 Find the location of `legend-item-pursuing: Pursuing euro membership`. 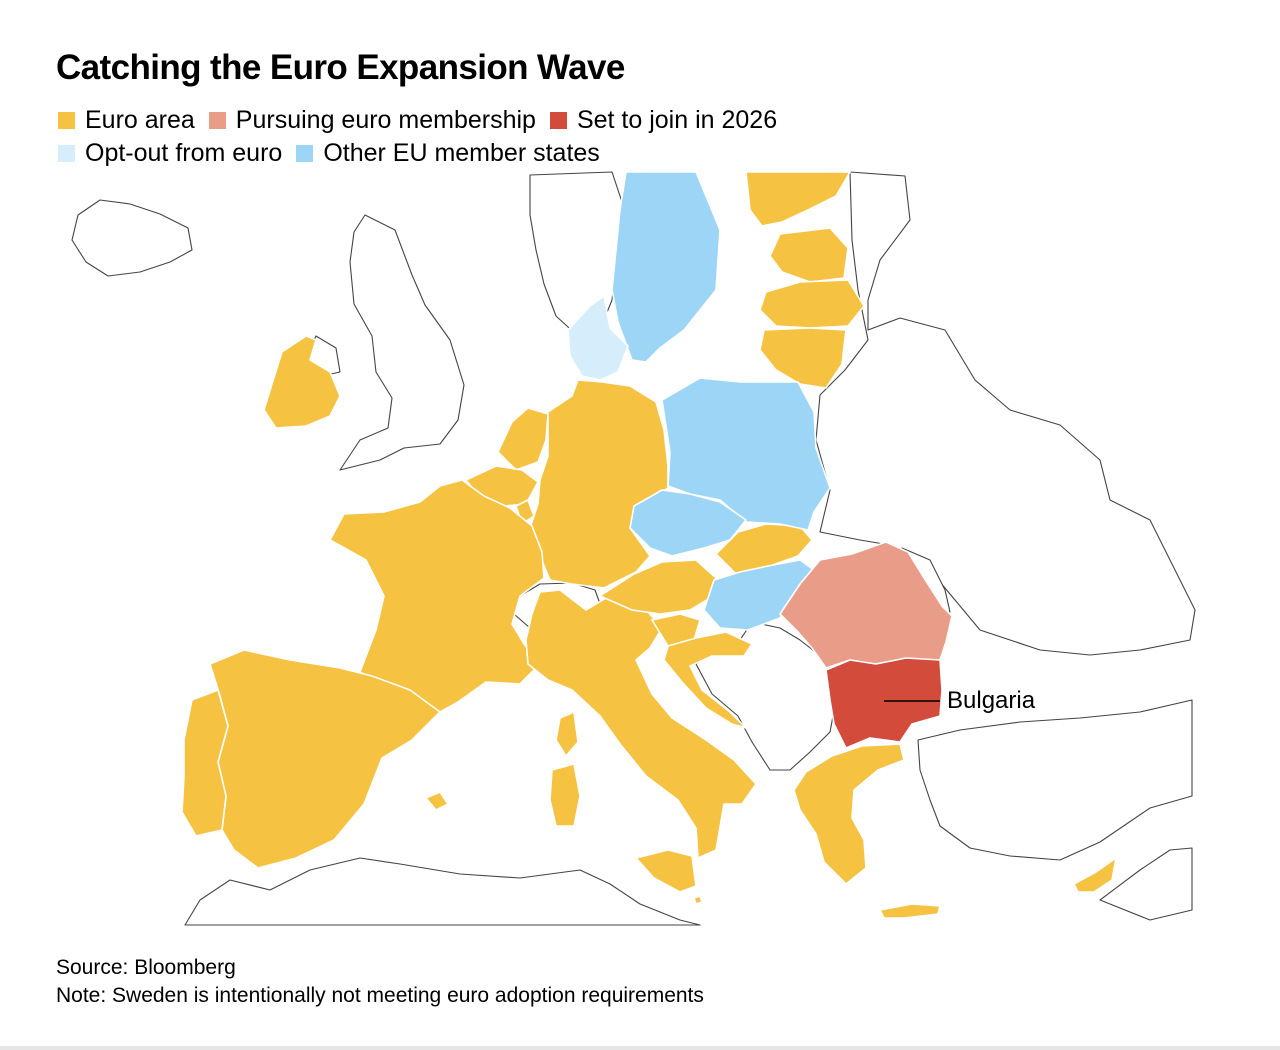

legend-item-pursuing: Pursuing euro membership is located at coordinates (372, 120).